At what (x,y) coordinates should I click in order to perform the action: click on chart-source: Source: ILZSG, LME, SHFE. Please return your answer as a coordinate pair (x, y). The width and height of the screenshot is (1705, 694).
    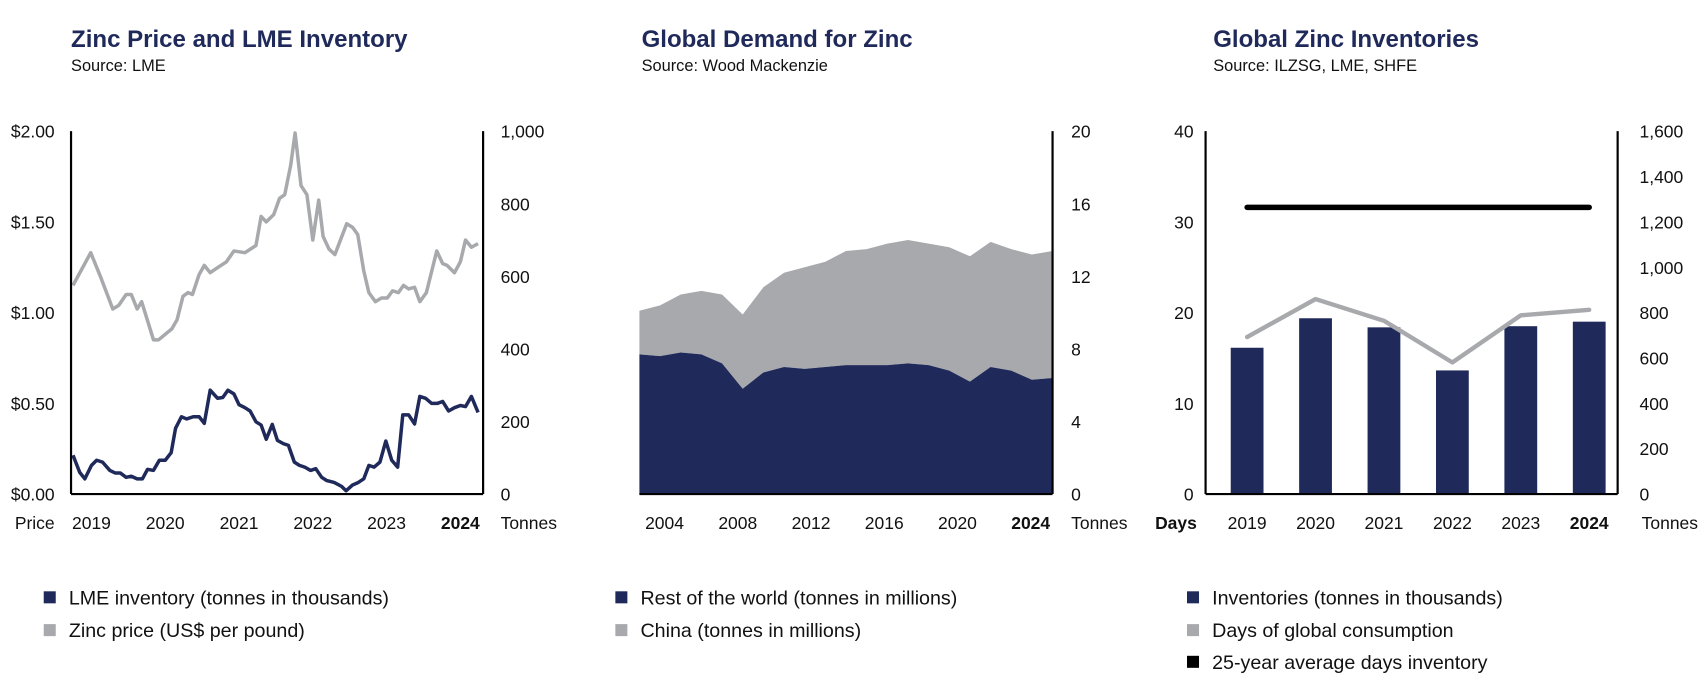
    Looking at the image, I should click on (1315, 66).